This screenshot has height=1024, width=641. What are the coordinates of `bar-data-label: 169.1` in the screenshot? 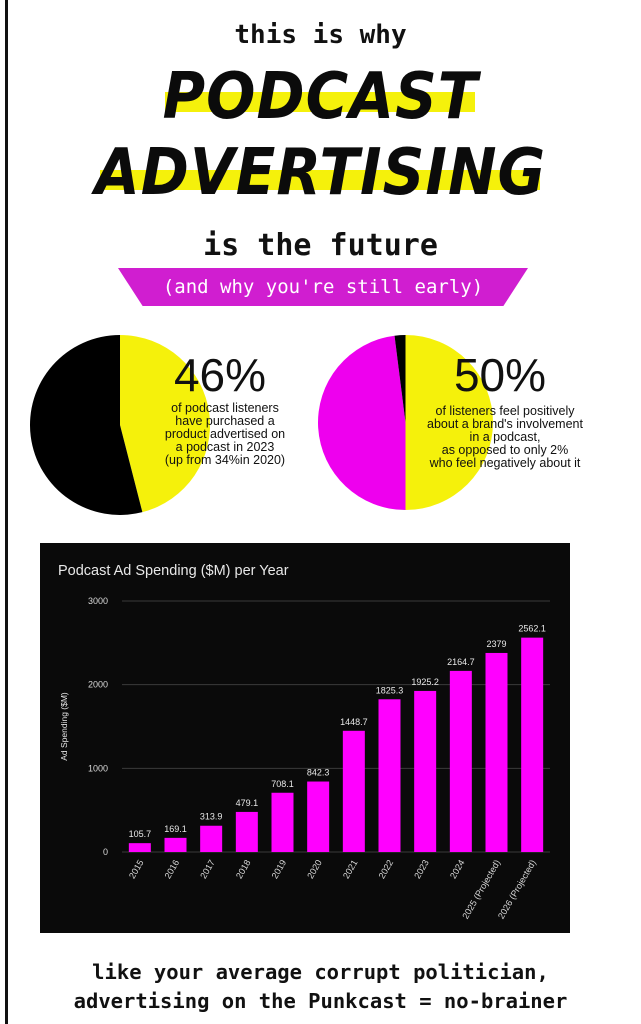 It's located at (175, 829).